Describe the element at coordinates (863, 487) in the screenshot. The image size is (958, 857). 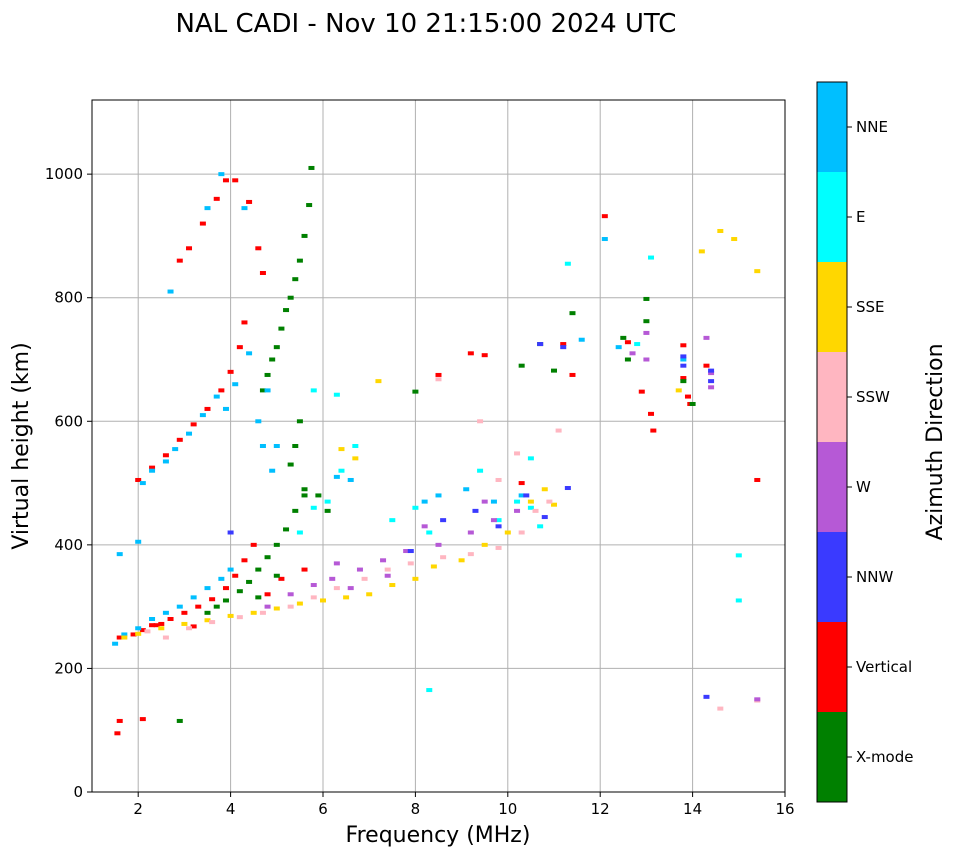
I see `colorbar-label: W` at that location.